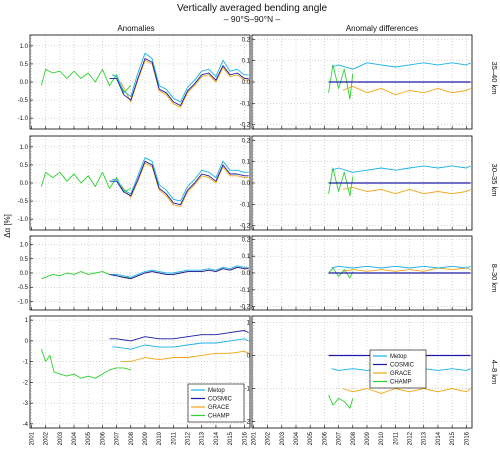 Image resolution: width=500 pixels, height=453 pixels. Describe the element at coordinates (252, 8) in the screenshot. I see `chart-title: Vertically averaged bending angle` at that location.